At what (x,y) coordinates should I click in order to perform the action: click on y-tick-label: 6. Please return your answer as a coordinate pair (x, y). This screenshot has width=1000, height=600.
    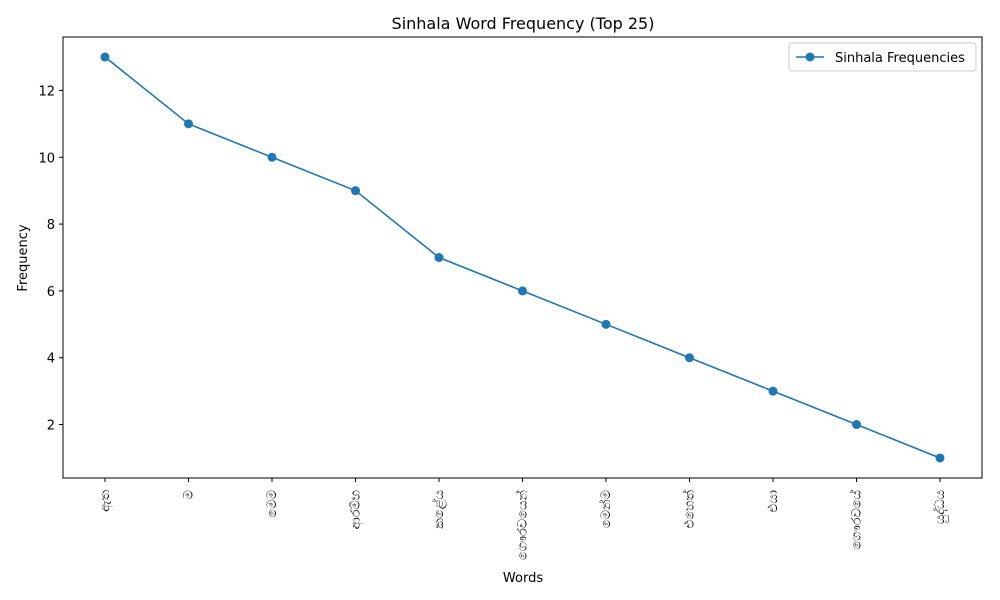
    Looking at the image, I should click on (51, 292).